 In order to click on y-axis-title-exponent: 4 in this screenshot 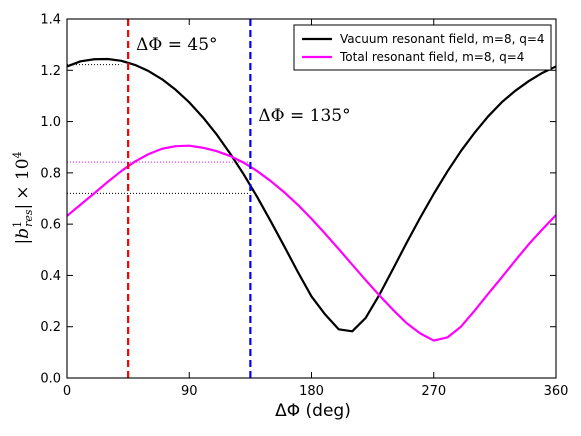, I will do `click(17, 154)`.